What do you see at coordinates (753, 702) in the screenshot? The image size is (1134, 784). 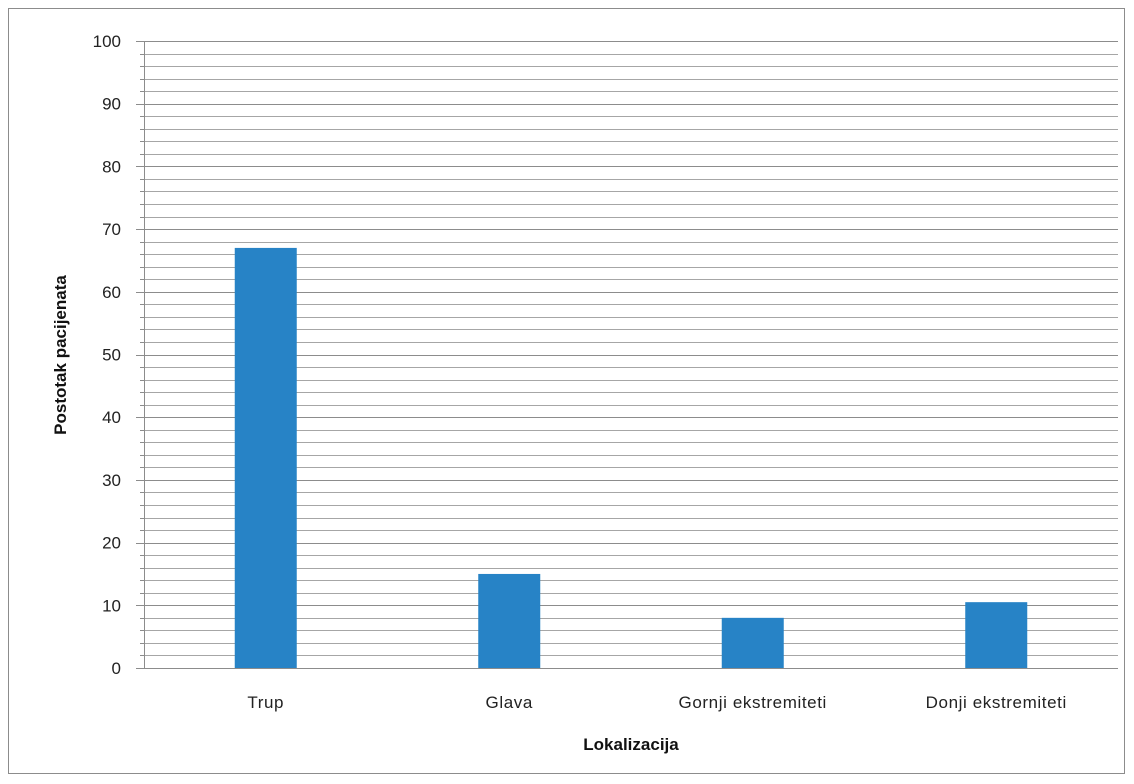 I see `x-tick-label: Gornji ekstremiteti` at bounding box center [753, 702].